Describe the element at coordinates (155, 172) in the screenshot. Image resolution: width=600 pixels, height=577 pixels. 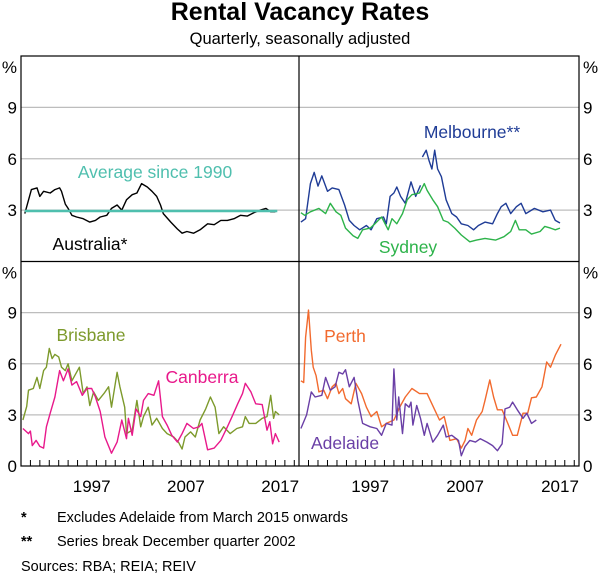
I see `series-label: Average since 1990` at that location.